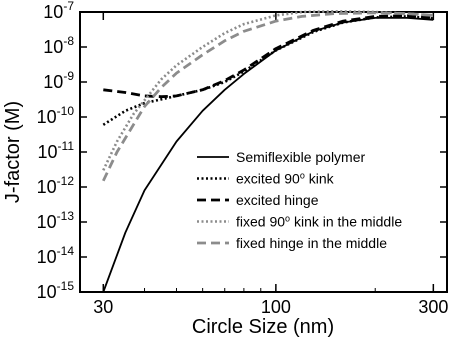  I want to click on y-tick-label: 10⁻¹⁰, so click(56, 115).